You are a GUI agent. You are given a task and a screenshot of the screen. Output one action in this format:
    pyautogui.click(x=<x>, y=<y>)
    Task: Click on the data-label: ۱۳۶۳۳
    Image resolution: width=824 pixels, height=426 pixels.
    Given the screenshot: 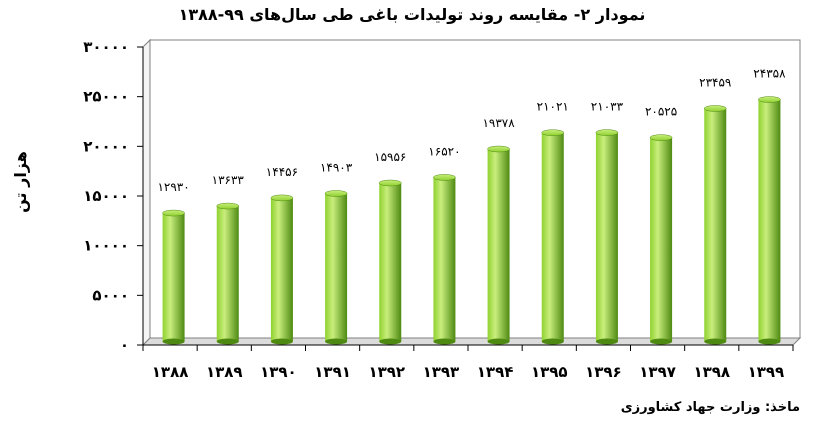 What is the action you would take?
    pyautogui.click(x=228, y=180)
    